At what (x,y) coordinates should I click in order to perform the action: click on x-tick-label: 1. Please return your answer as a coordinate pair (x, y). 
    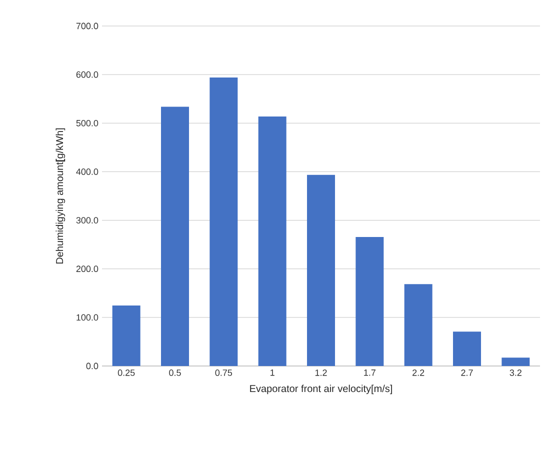
    Looking at the image, I should click on (272, 373).